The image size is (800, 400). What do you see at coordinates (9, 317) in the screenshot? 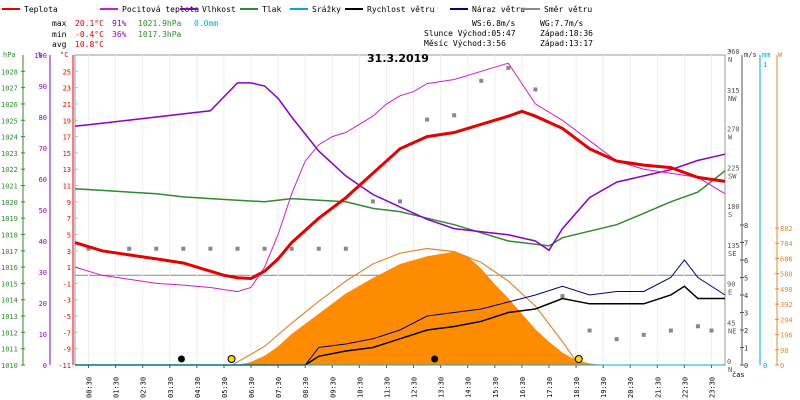
I see `hpa-tick-label: 1013` at bounding box center [9, 317].